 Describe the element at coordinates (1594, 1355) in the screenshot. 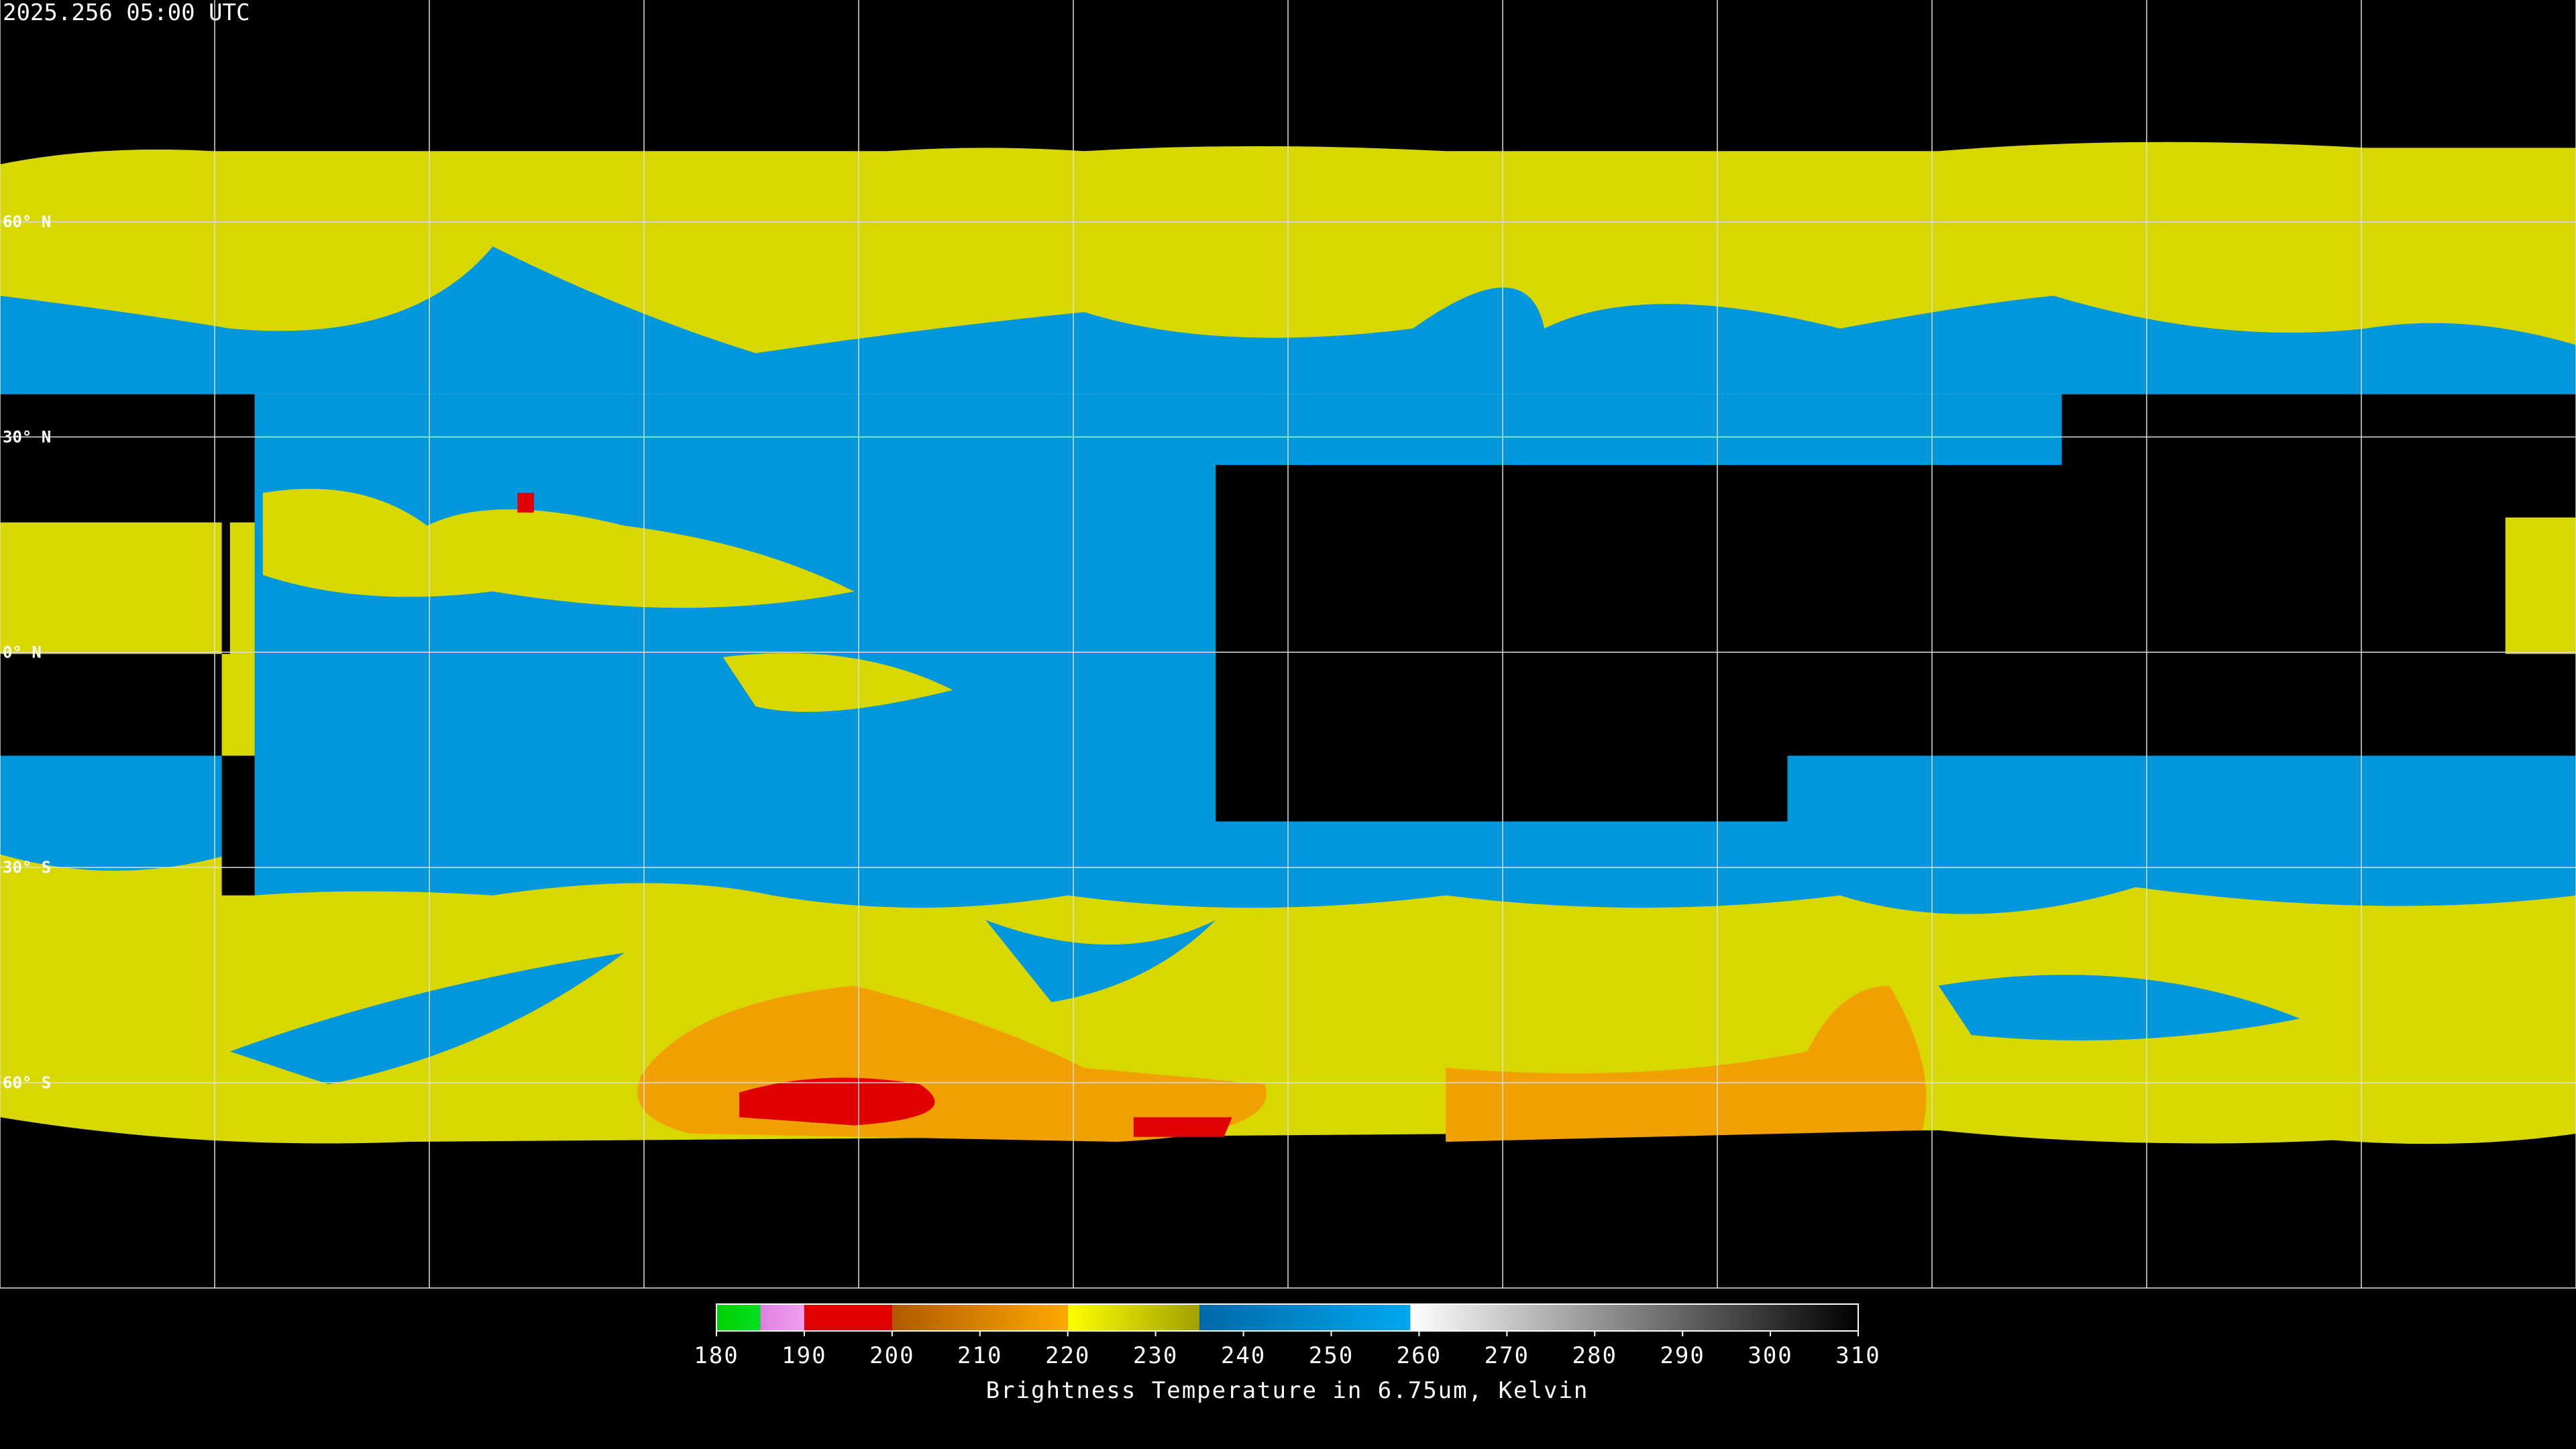

I see `colorbar-tick-label: 280` at that location.